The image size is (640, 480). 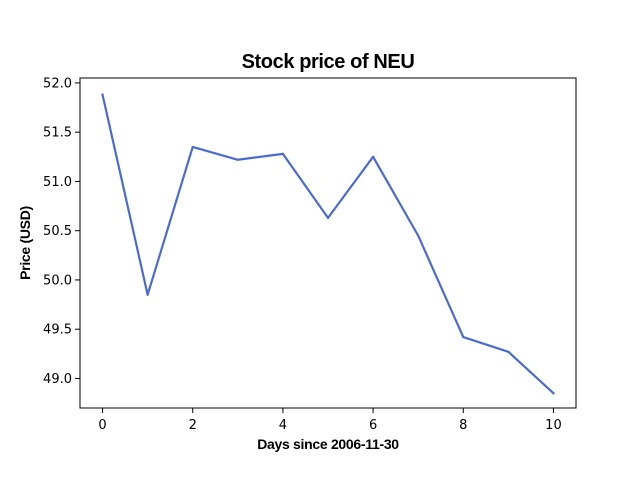 I want to click on y-tick-label: 52.0, so click(x=57, y=83).